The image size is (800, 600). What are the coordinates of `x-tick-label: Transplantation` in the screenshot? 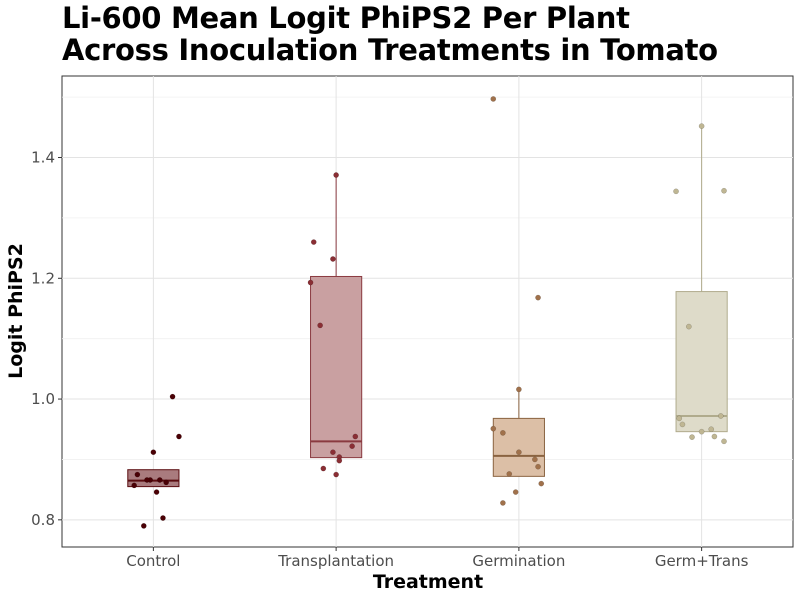 It's located at (335, 561).